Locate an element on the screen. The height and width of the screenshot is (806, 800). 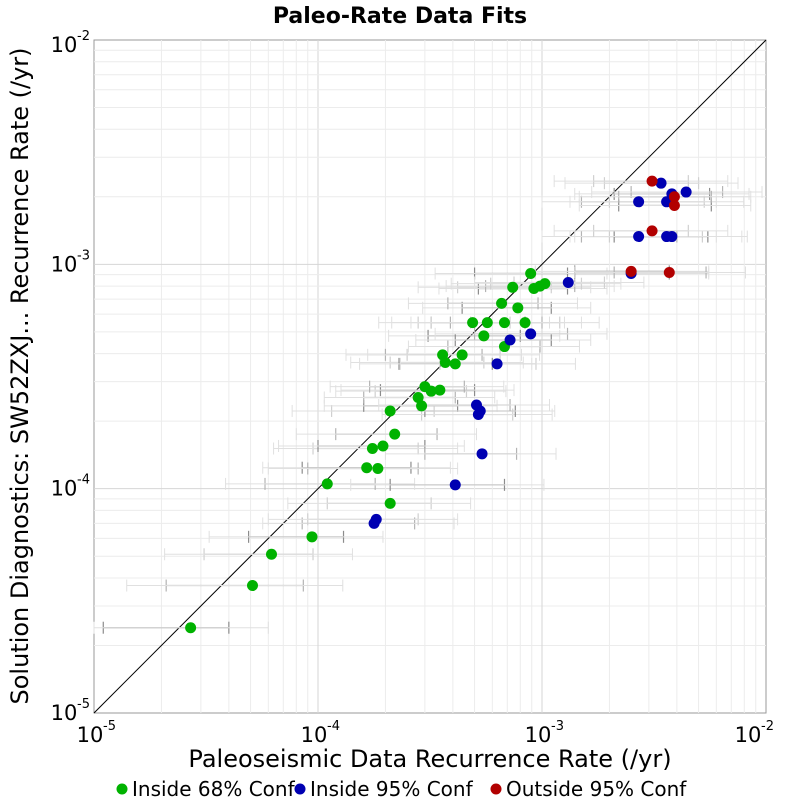
y-tick-labels: 10-510-410-310-2 is located at coordinates (70, 377).